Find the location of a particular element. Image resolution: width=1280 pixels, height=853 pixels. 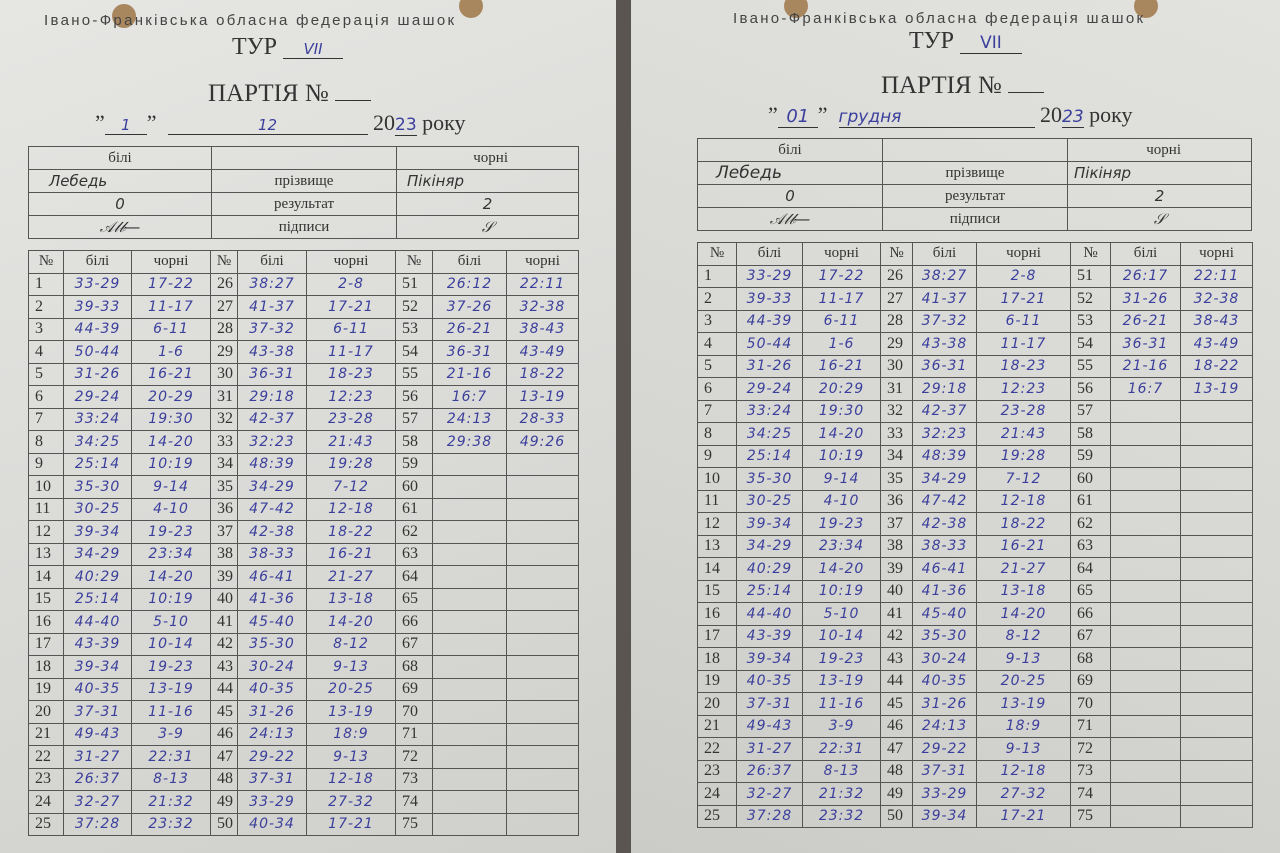

black-move: 22:11 is located at coordinates (1216, 276).